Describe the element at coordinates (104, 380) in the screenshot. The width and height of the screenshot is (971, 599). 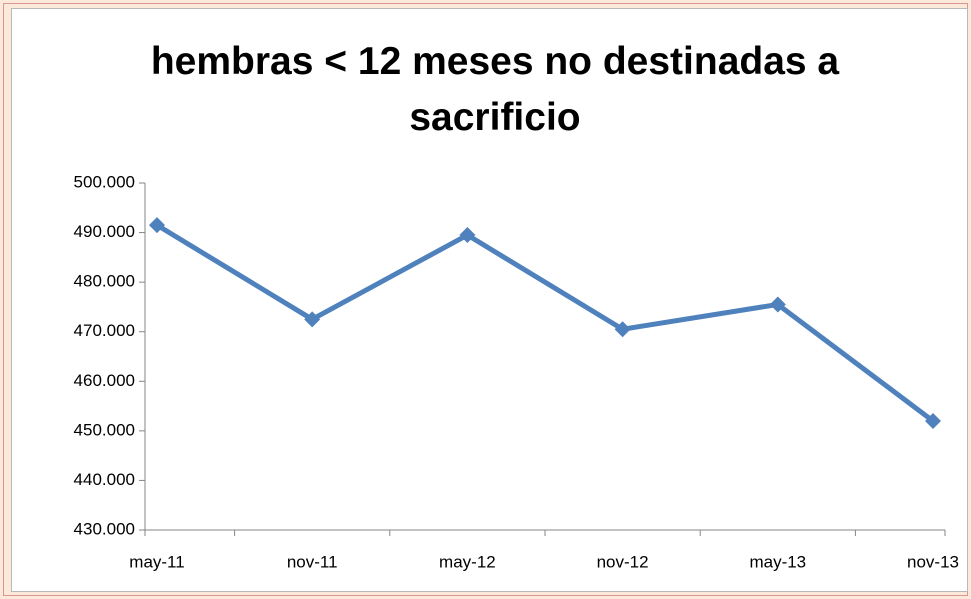
I see `y-tick-label: 460.000` at that location.